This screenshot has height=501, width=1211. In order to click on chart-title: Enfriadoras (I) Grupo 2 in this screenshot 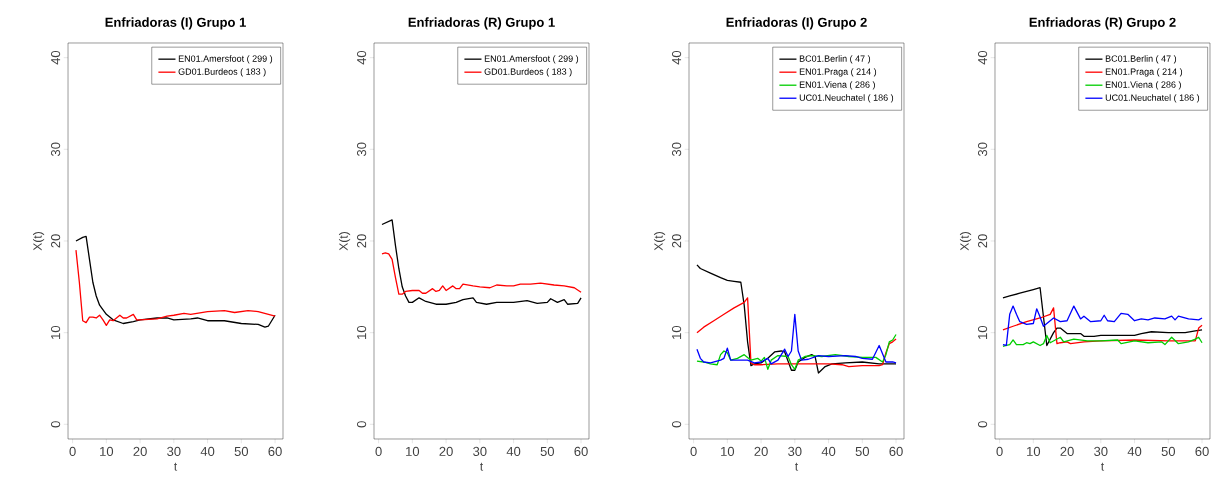, I will do `click(796, 23)`.